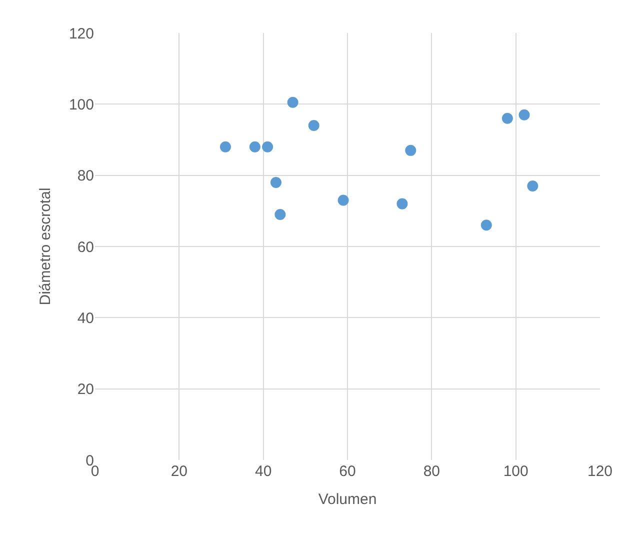  What do you see at coordinates (347, 499) in the screenshot?
I see `x-axis-title: Volumen` at bounding box center [347, 499].